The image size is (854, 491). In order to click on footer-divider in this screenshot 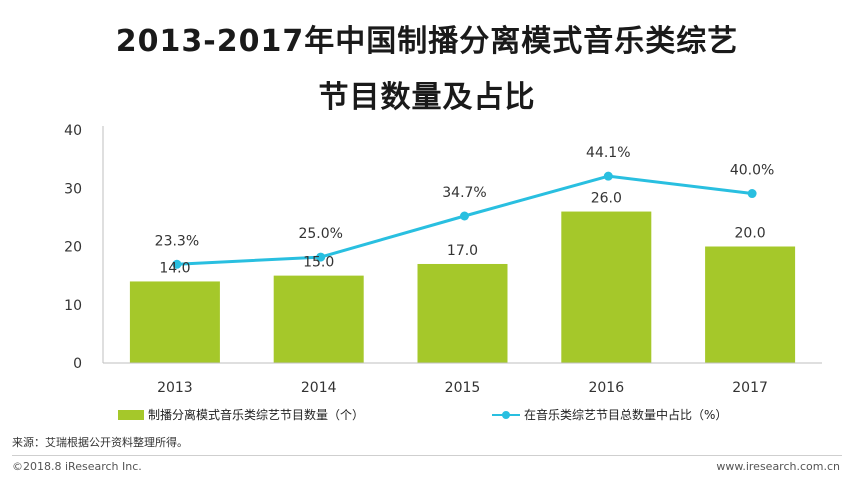, I will do `click(427, 455)`.